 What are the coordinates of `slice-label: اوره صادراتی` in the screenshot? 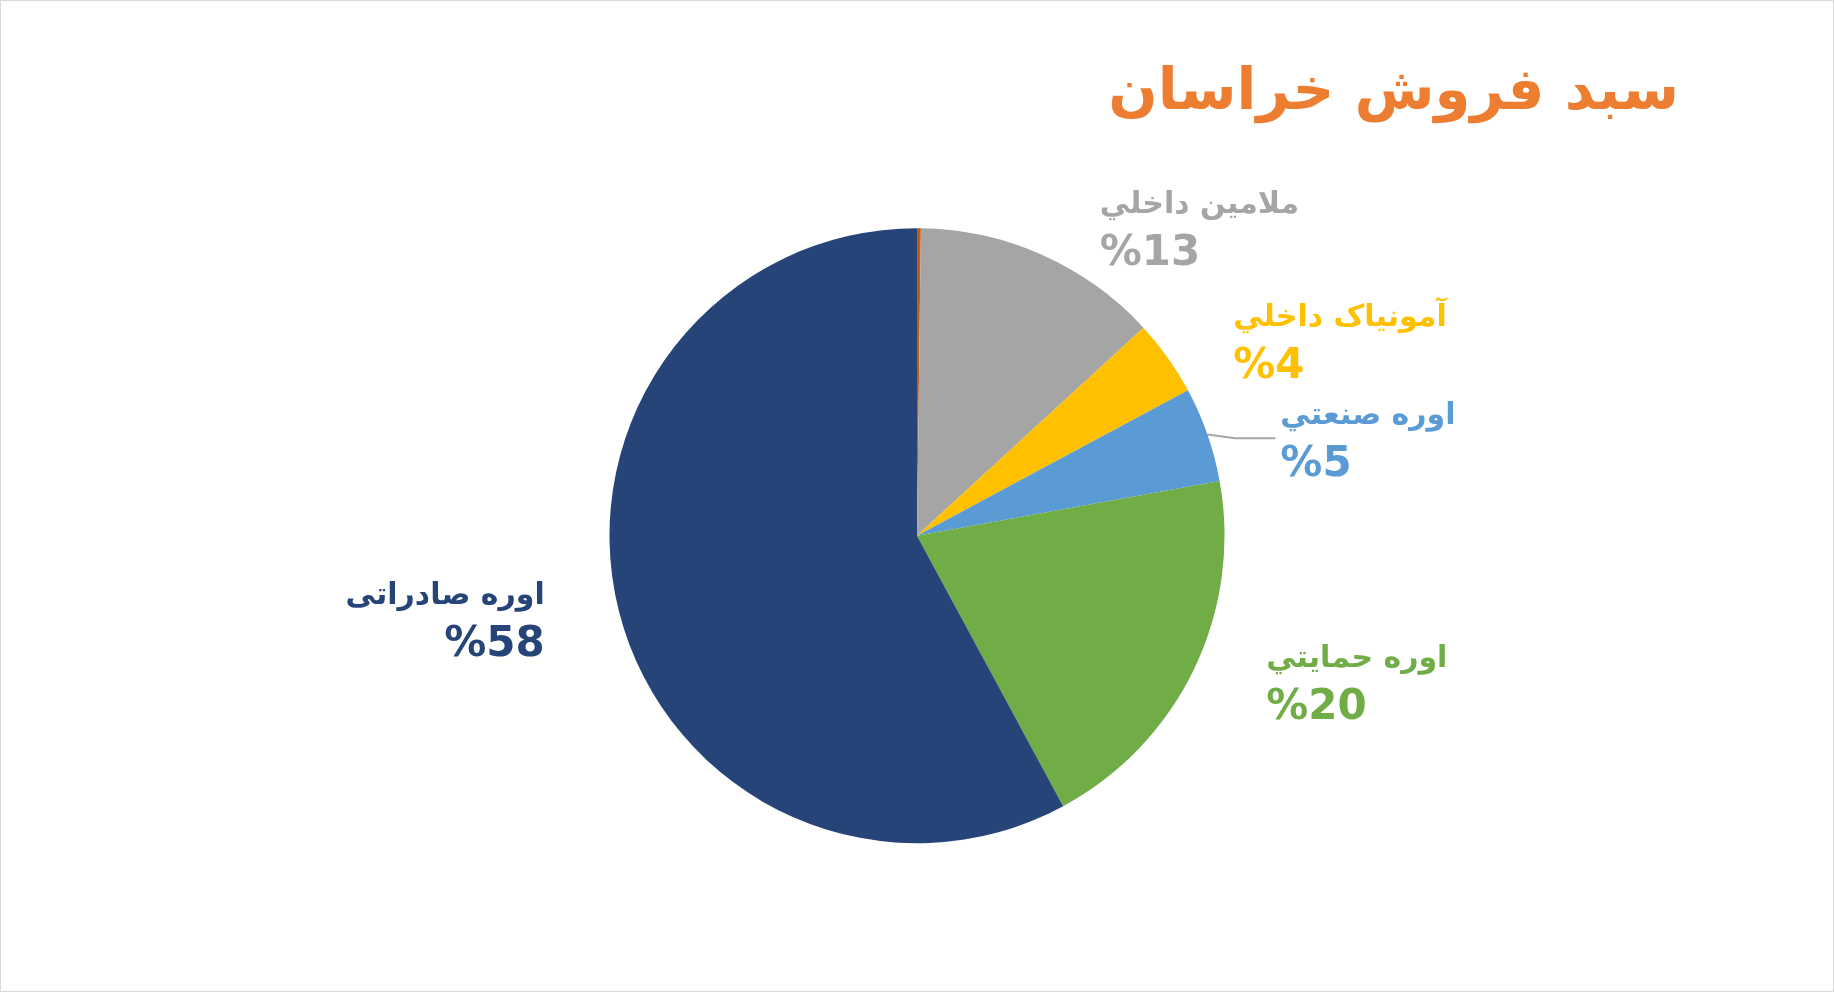 It's located at (445, 593).